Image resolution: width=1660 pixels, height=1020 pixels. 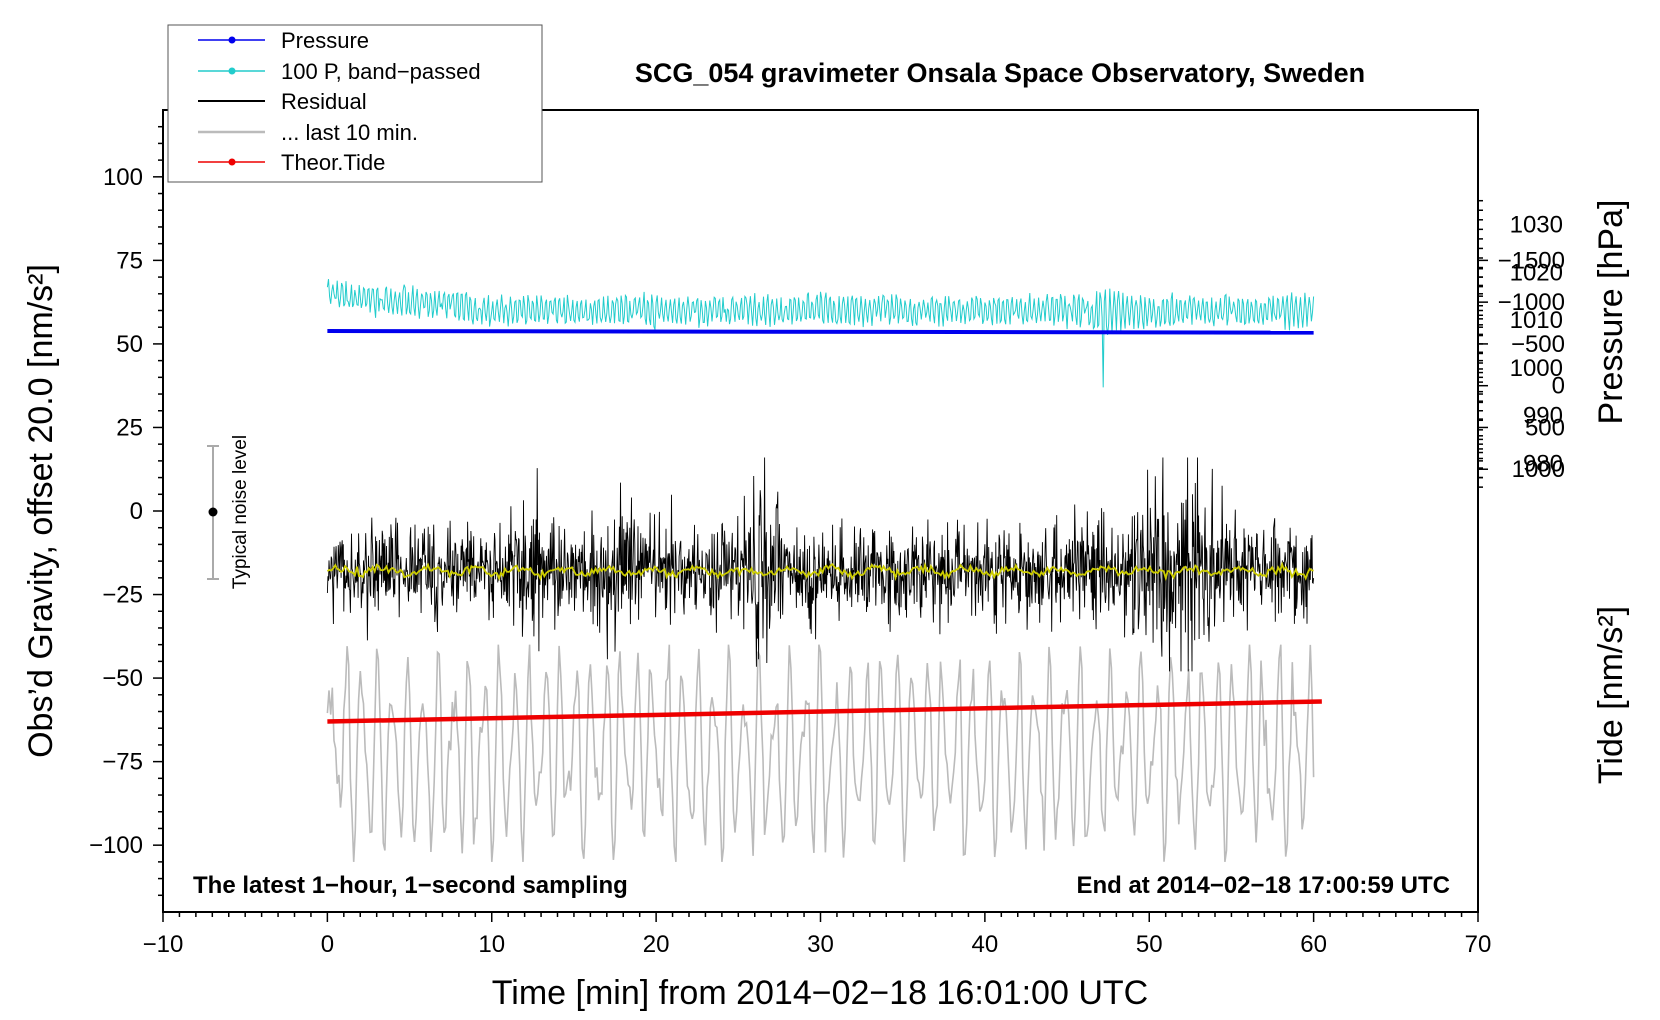 I want to click on pressure-tick-label: 1000, so click(x=1536, y=368).